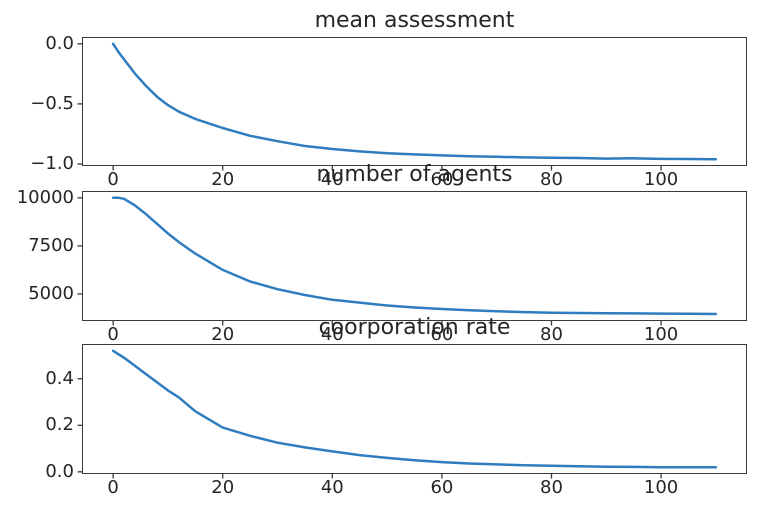 This screenshot has height=512, width=761. I want to click on subplot-title: mean assessment, so click(414, 20).